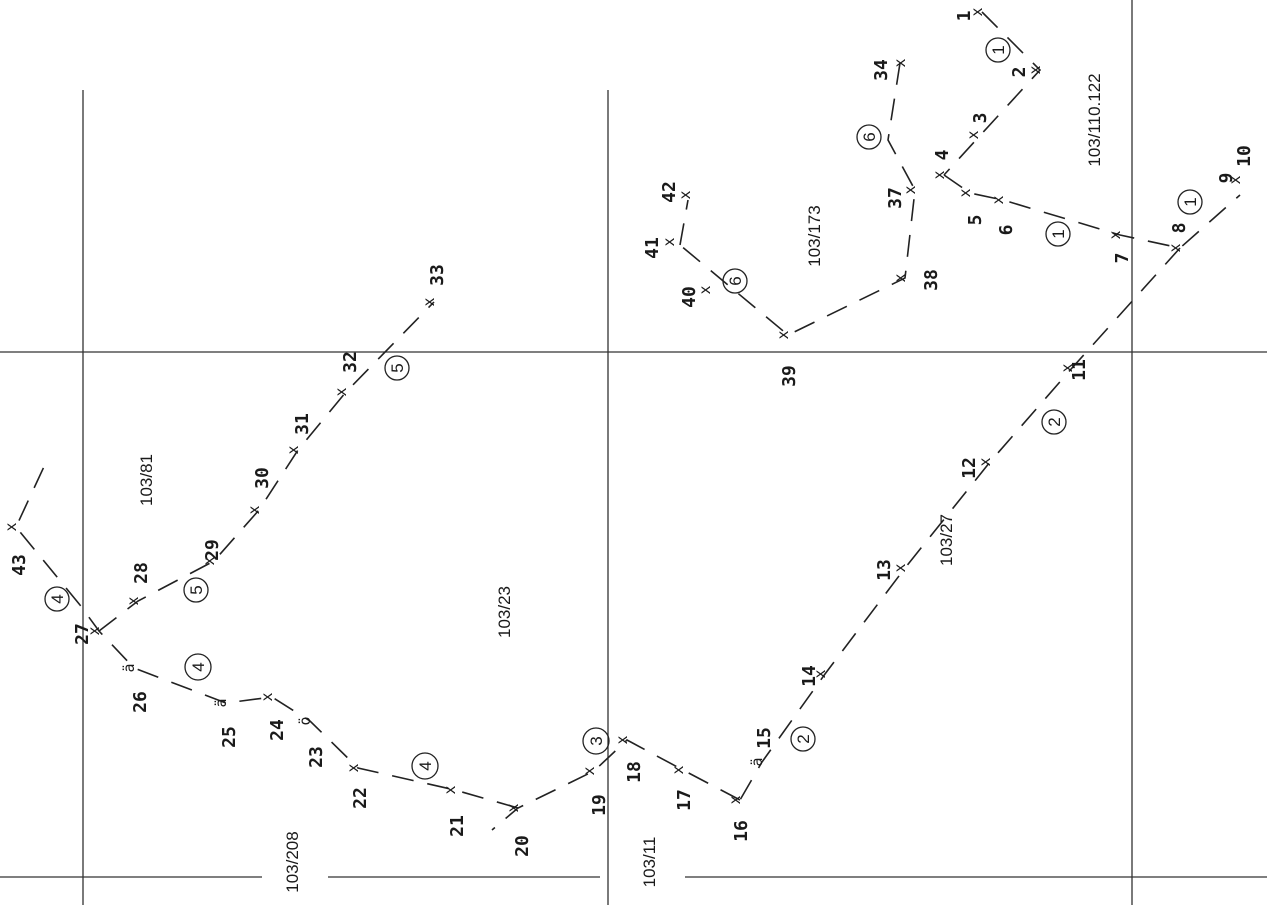 The height and width of the screenshot is (905, 1267). Describe the element at coordinates (669, 241) in the screenshot. I see `marker-41: x` at that location.